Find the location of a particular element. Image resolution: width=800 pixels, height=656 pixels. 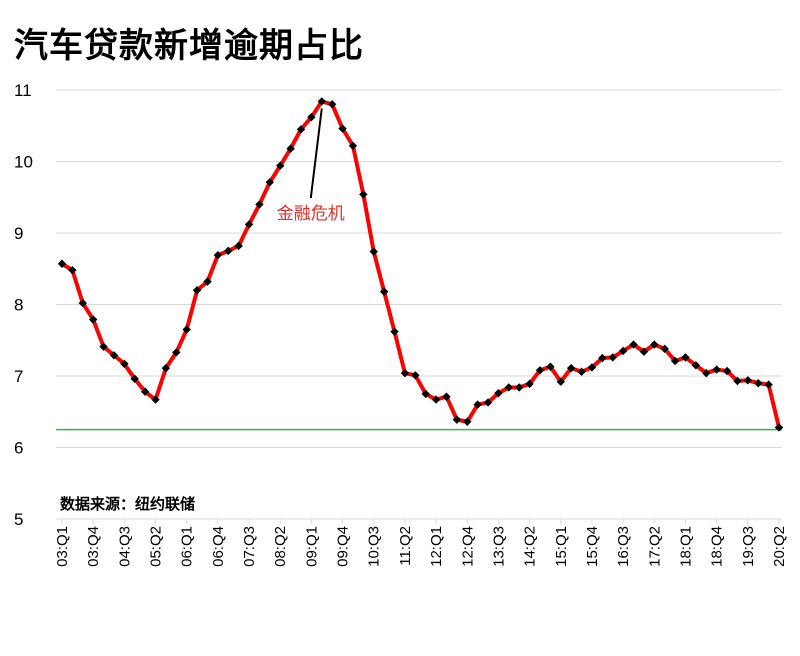

chart-title: 汽车贷款新增逾期占比 is located at coordinates (189, 46).